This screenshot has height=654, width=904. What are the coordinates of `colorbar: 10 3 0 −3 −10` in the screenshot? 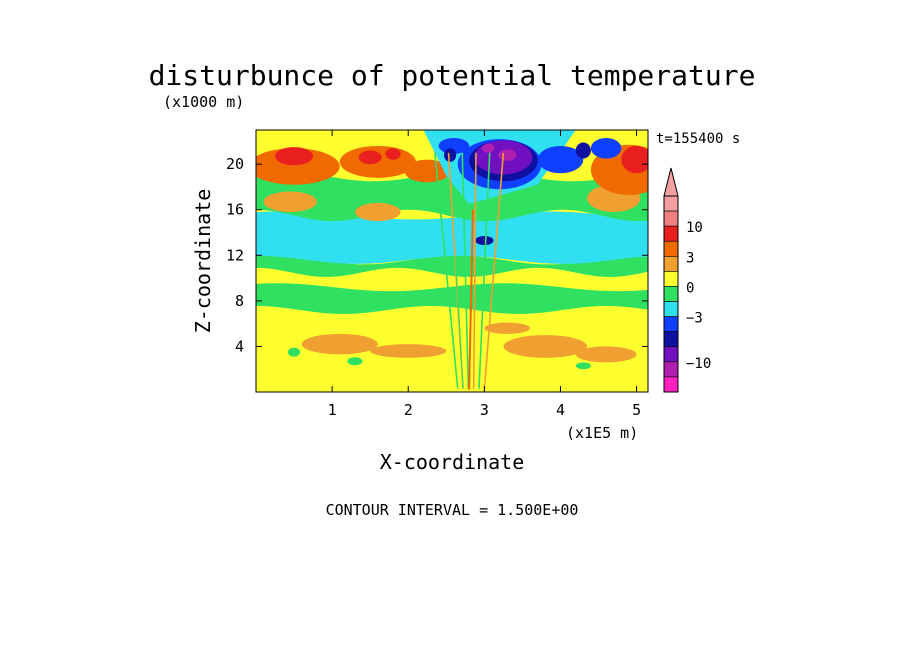 It's located at (687, 280).